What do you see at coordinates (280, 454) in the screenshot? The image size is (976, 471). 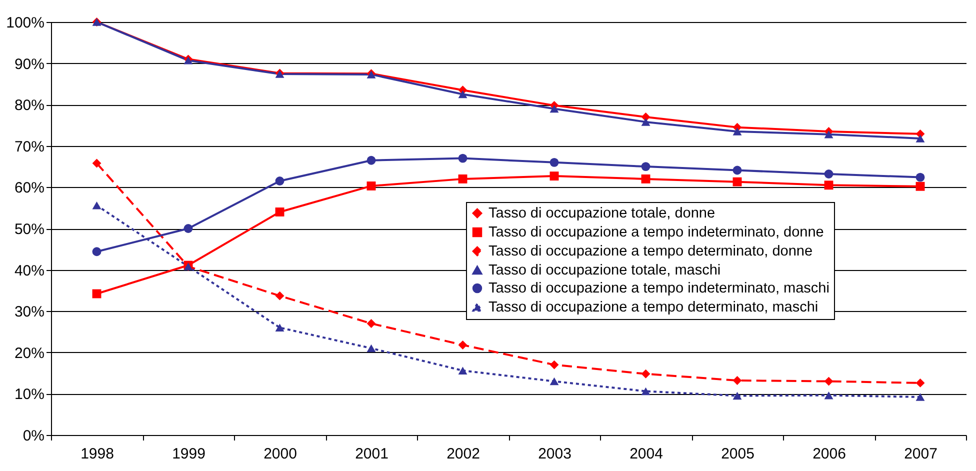 I see `x-tick-label: 2000` at bounding box center [280, 454].